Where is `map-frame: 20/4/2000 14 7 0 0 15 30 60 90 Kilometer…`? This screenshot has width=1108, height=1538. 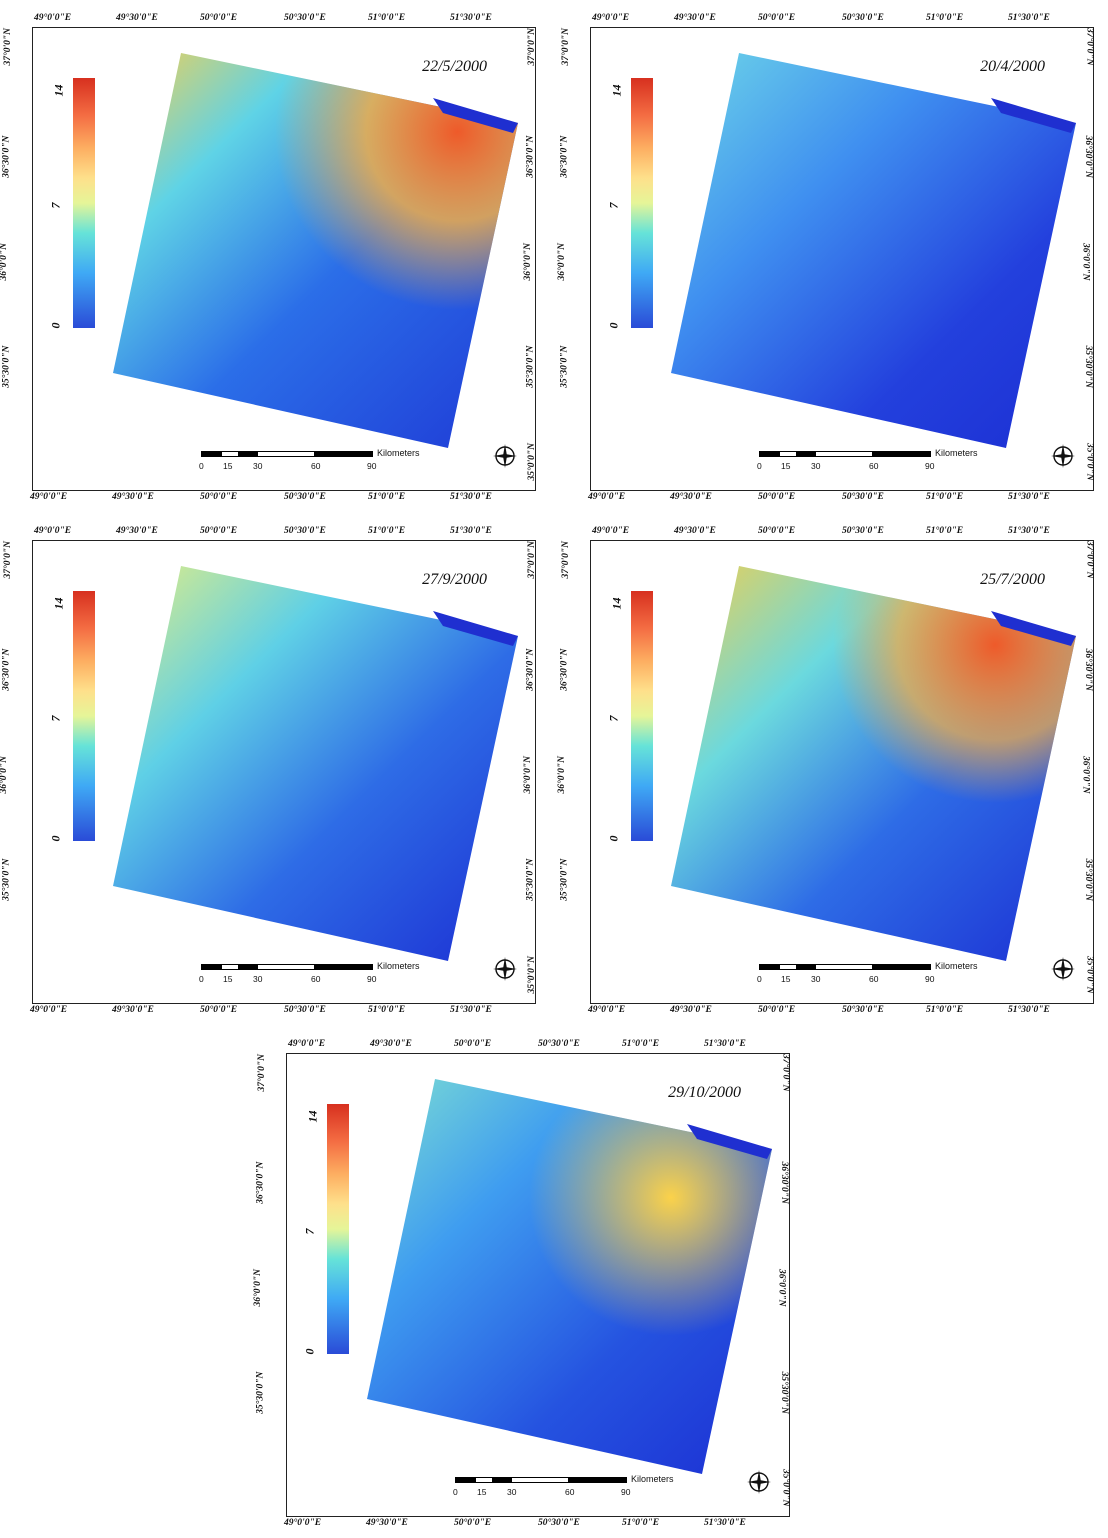 map-frame: 20/4/2000 14 7 0 0 15 30 60 90 Kilometer… is located at coordinates (842, 259).